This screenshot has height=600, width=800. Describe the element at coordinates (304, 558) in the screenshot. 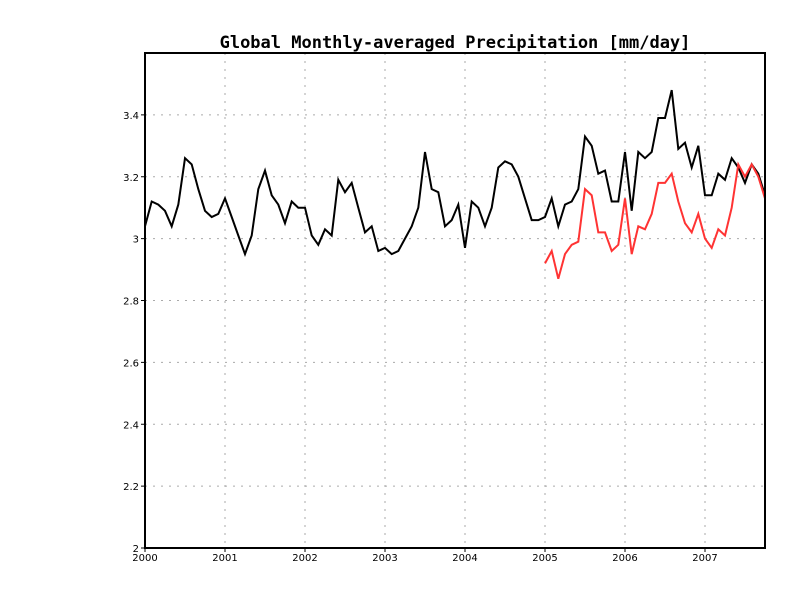

I see `x-tick-label: 2002` at that location.